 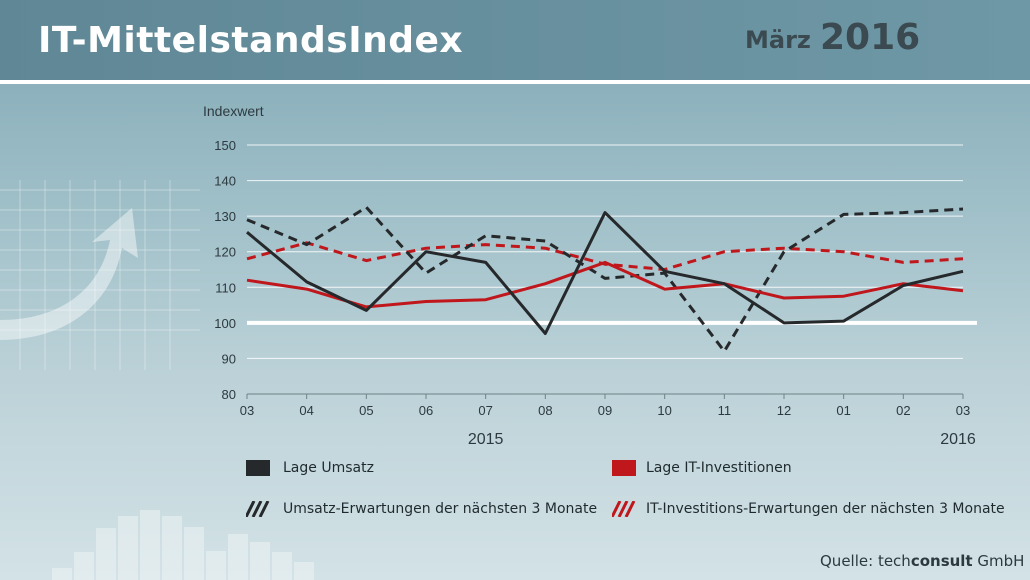 What do you see at coordinates (545, 410) in the screenshot?
I see `x-tick-label: 08` at bounding box center [545, 410].